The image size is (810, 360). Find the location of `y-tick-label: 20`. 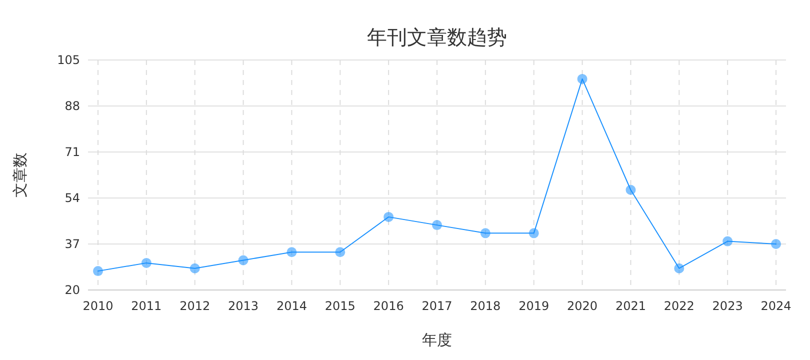

y-tick-label: 20 is located at coordinates (72, 290).